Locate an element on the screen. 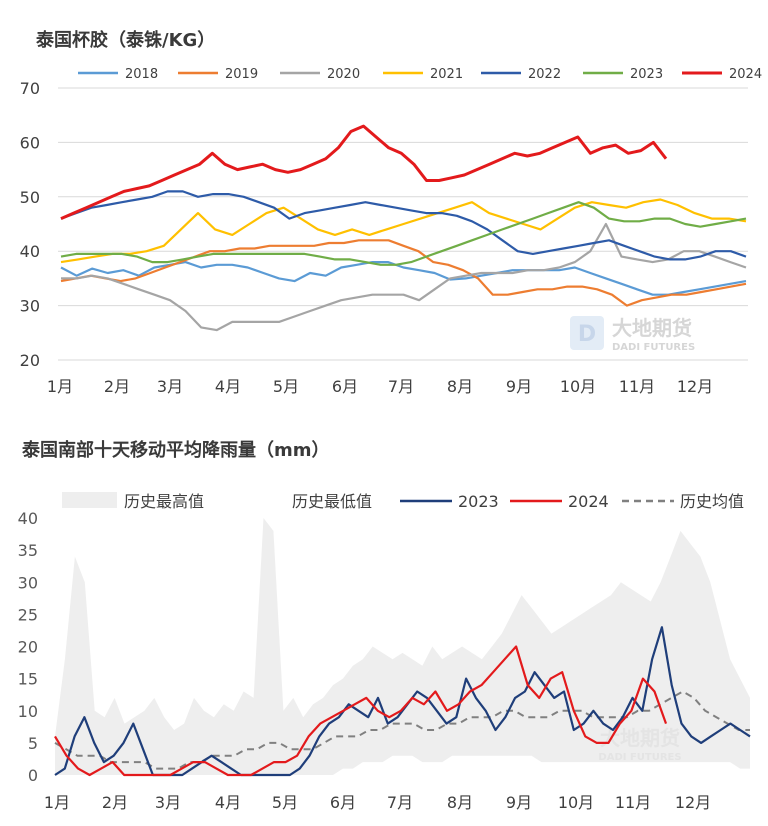 The height and width of the screenshot is (826, 768). y-tick-label: 35 is located at coordinates (28, 550).